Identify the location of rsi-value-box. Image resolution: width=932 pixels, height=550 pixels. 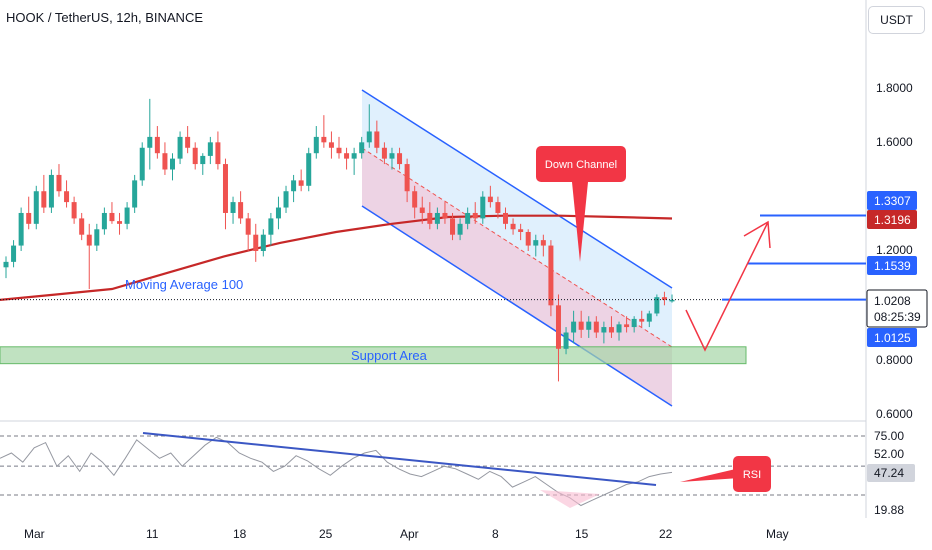
(891, 473).